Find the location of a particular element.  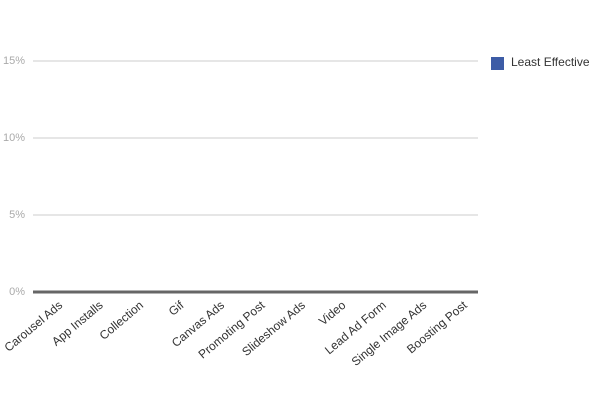

legend-label: Least Effective is located at coordinates (550, 62).